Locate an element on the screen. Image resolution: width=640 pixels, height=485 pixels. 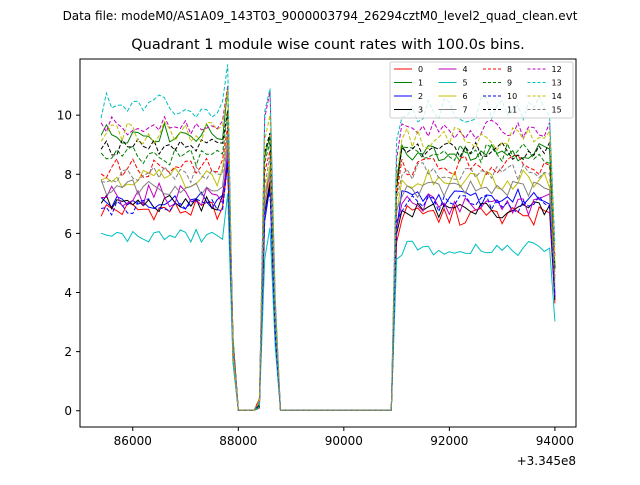
legend-label-4: 4 is located at coordinates (465, 69).